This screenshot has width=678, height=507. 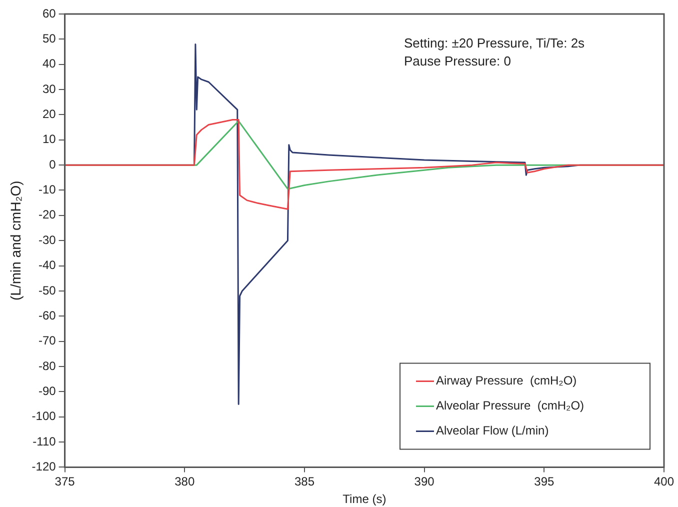 What do you see at coordinates (364, 499) in the screenshot?
I see `x-axis-title: Time (s)` at bounding box center [364, 499].